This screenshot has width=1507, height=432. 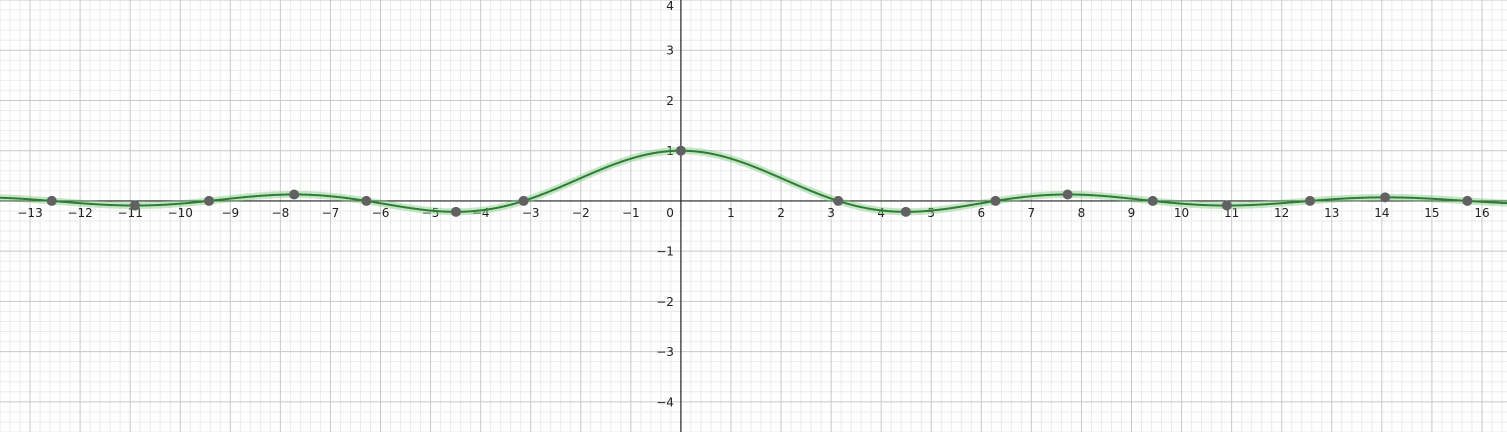 What do you see at coordinates (1331, 213) in the screenshot?
I see `x-tick-label: 13` at bounding box center [1331, 213].